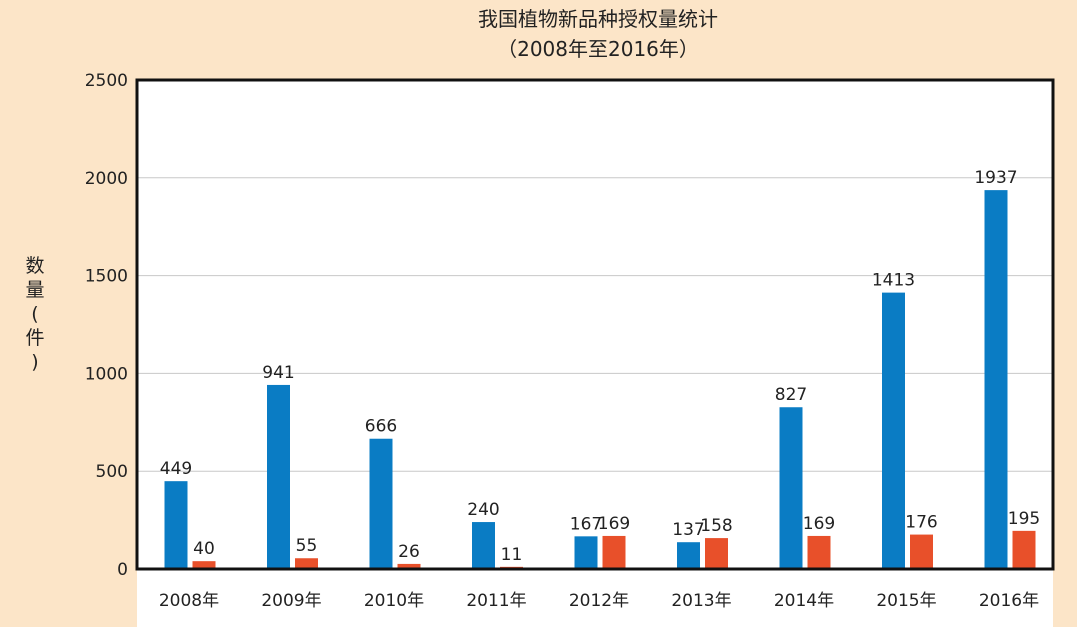 The width and height of the screenshot is (1077, 627). What do you see at coordinates (791, 395) in the screenshot?
I see `data-label: 827` at bounding box center [791, 395].